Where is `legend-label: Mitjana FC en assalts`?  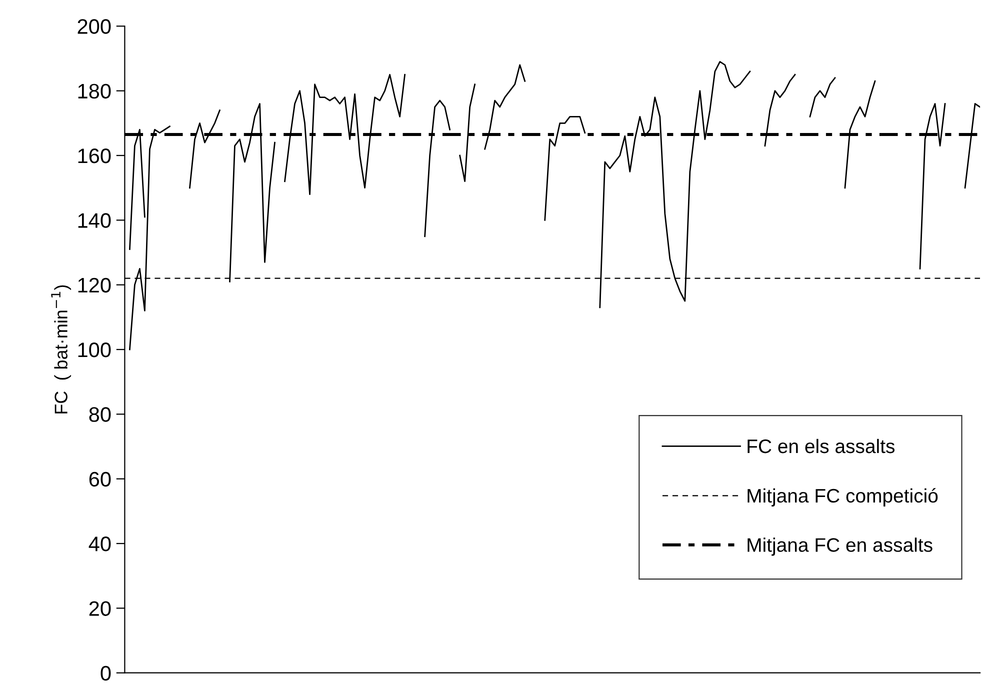 legend-label: Mitjana FC en assalts is located at coordinates (840, 547).